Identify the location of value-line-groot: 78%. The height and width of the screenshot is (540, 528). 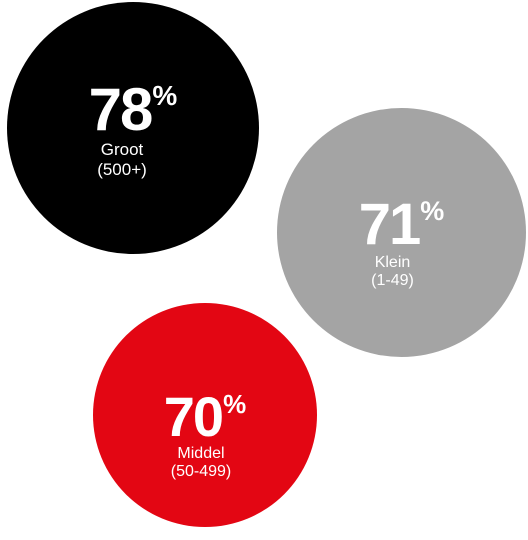
(133, 110).